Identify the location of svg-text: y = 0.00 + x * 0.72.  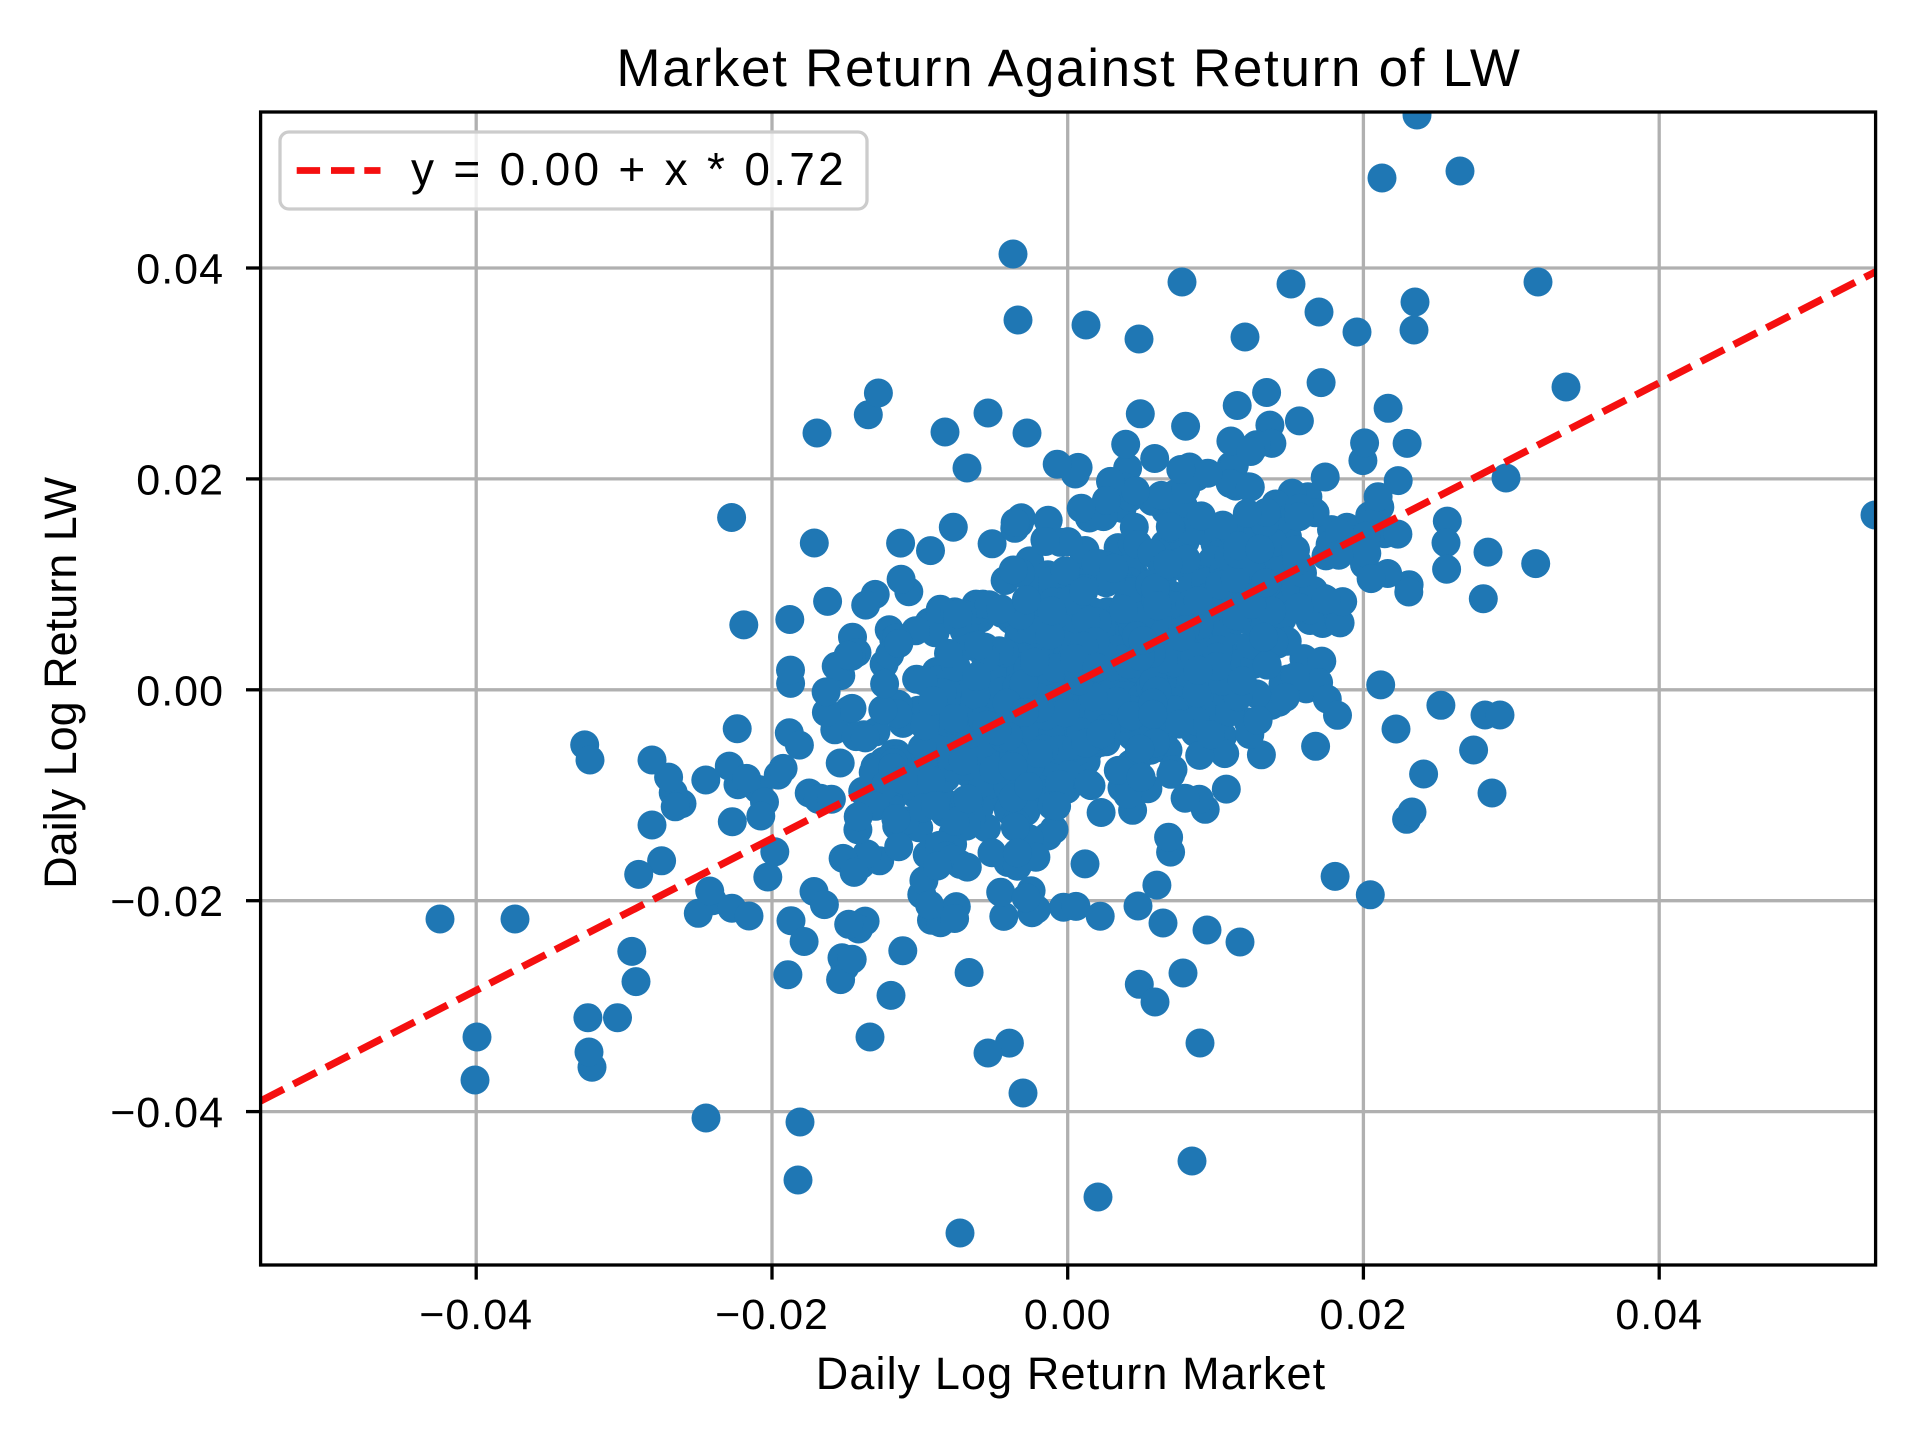
(629, 169).